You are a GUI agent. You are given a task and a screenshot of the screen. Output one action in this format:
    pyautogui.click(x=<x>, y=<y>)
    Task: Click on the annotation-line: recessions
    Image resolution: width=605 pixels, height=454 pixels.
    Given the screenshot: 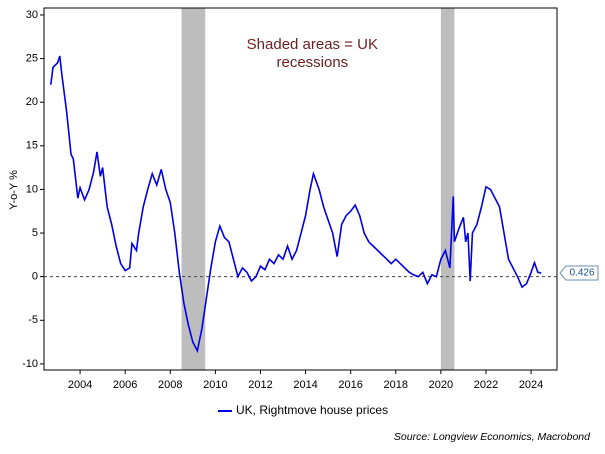 What is the action you would take?
    pyautogui.click(x=312, y=62)
    